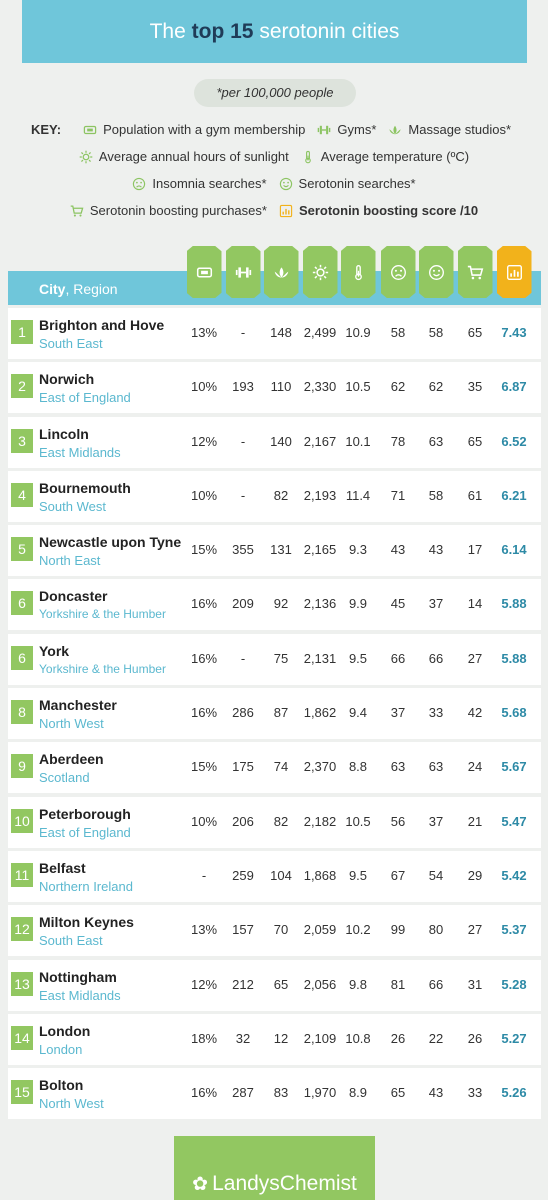 The height and width of the screenshot is (1200, 548). I want to click on table-cell: 58, so click(398, 332).